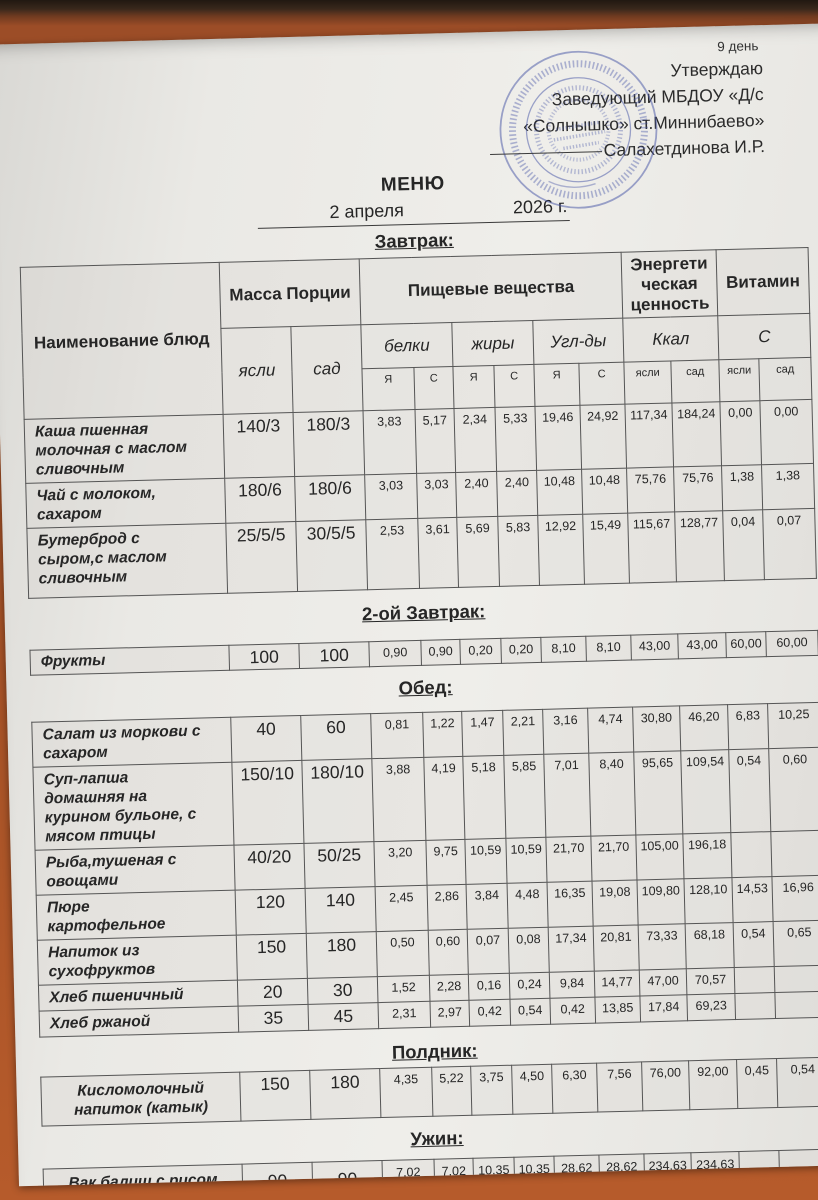 Image resolution: width=818 pixels, height=1200 pixels. I want to click on mass-sad: 180/6, so click(330, 498).